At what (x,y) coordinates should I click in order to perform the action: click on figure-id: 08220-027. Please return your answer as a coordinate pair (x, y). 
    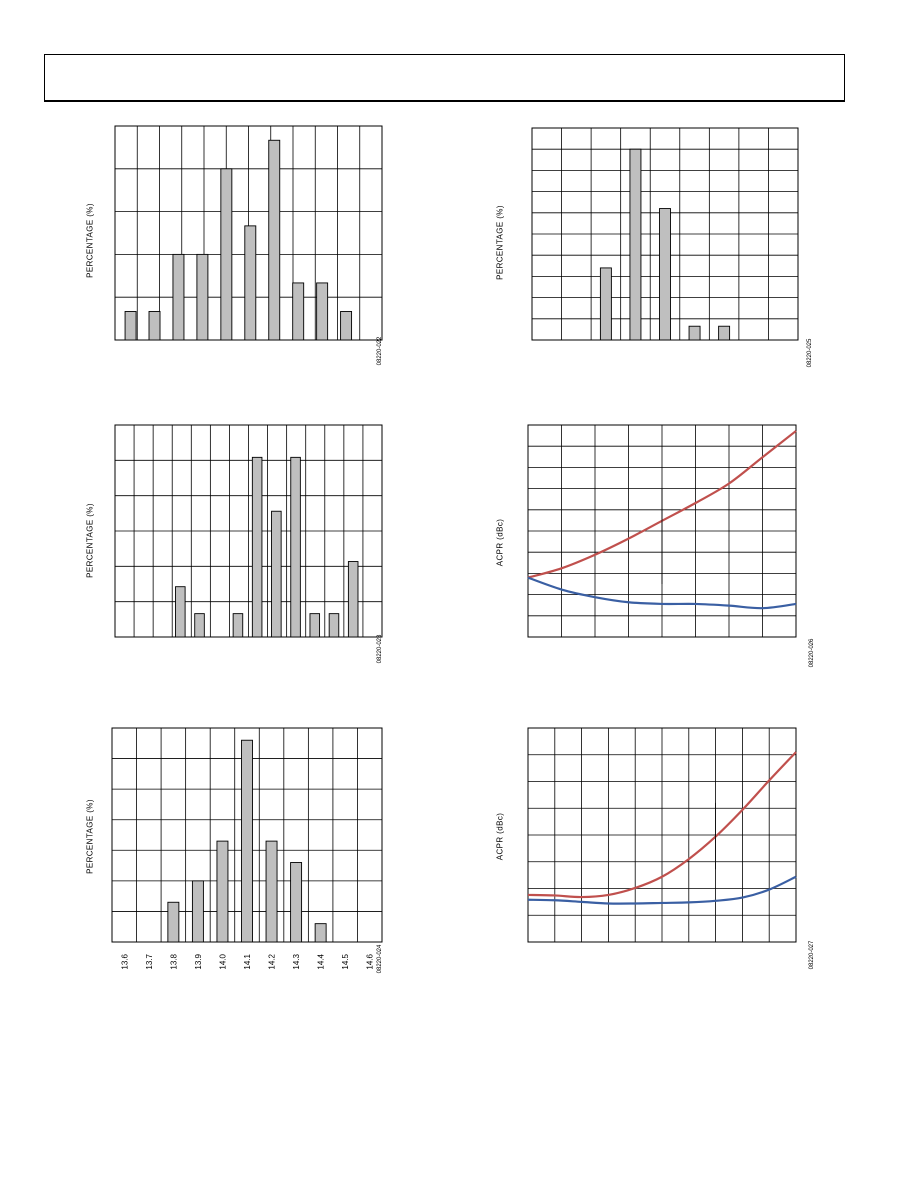
    Looking at the image, I should click on (812, 955).